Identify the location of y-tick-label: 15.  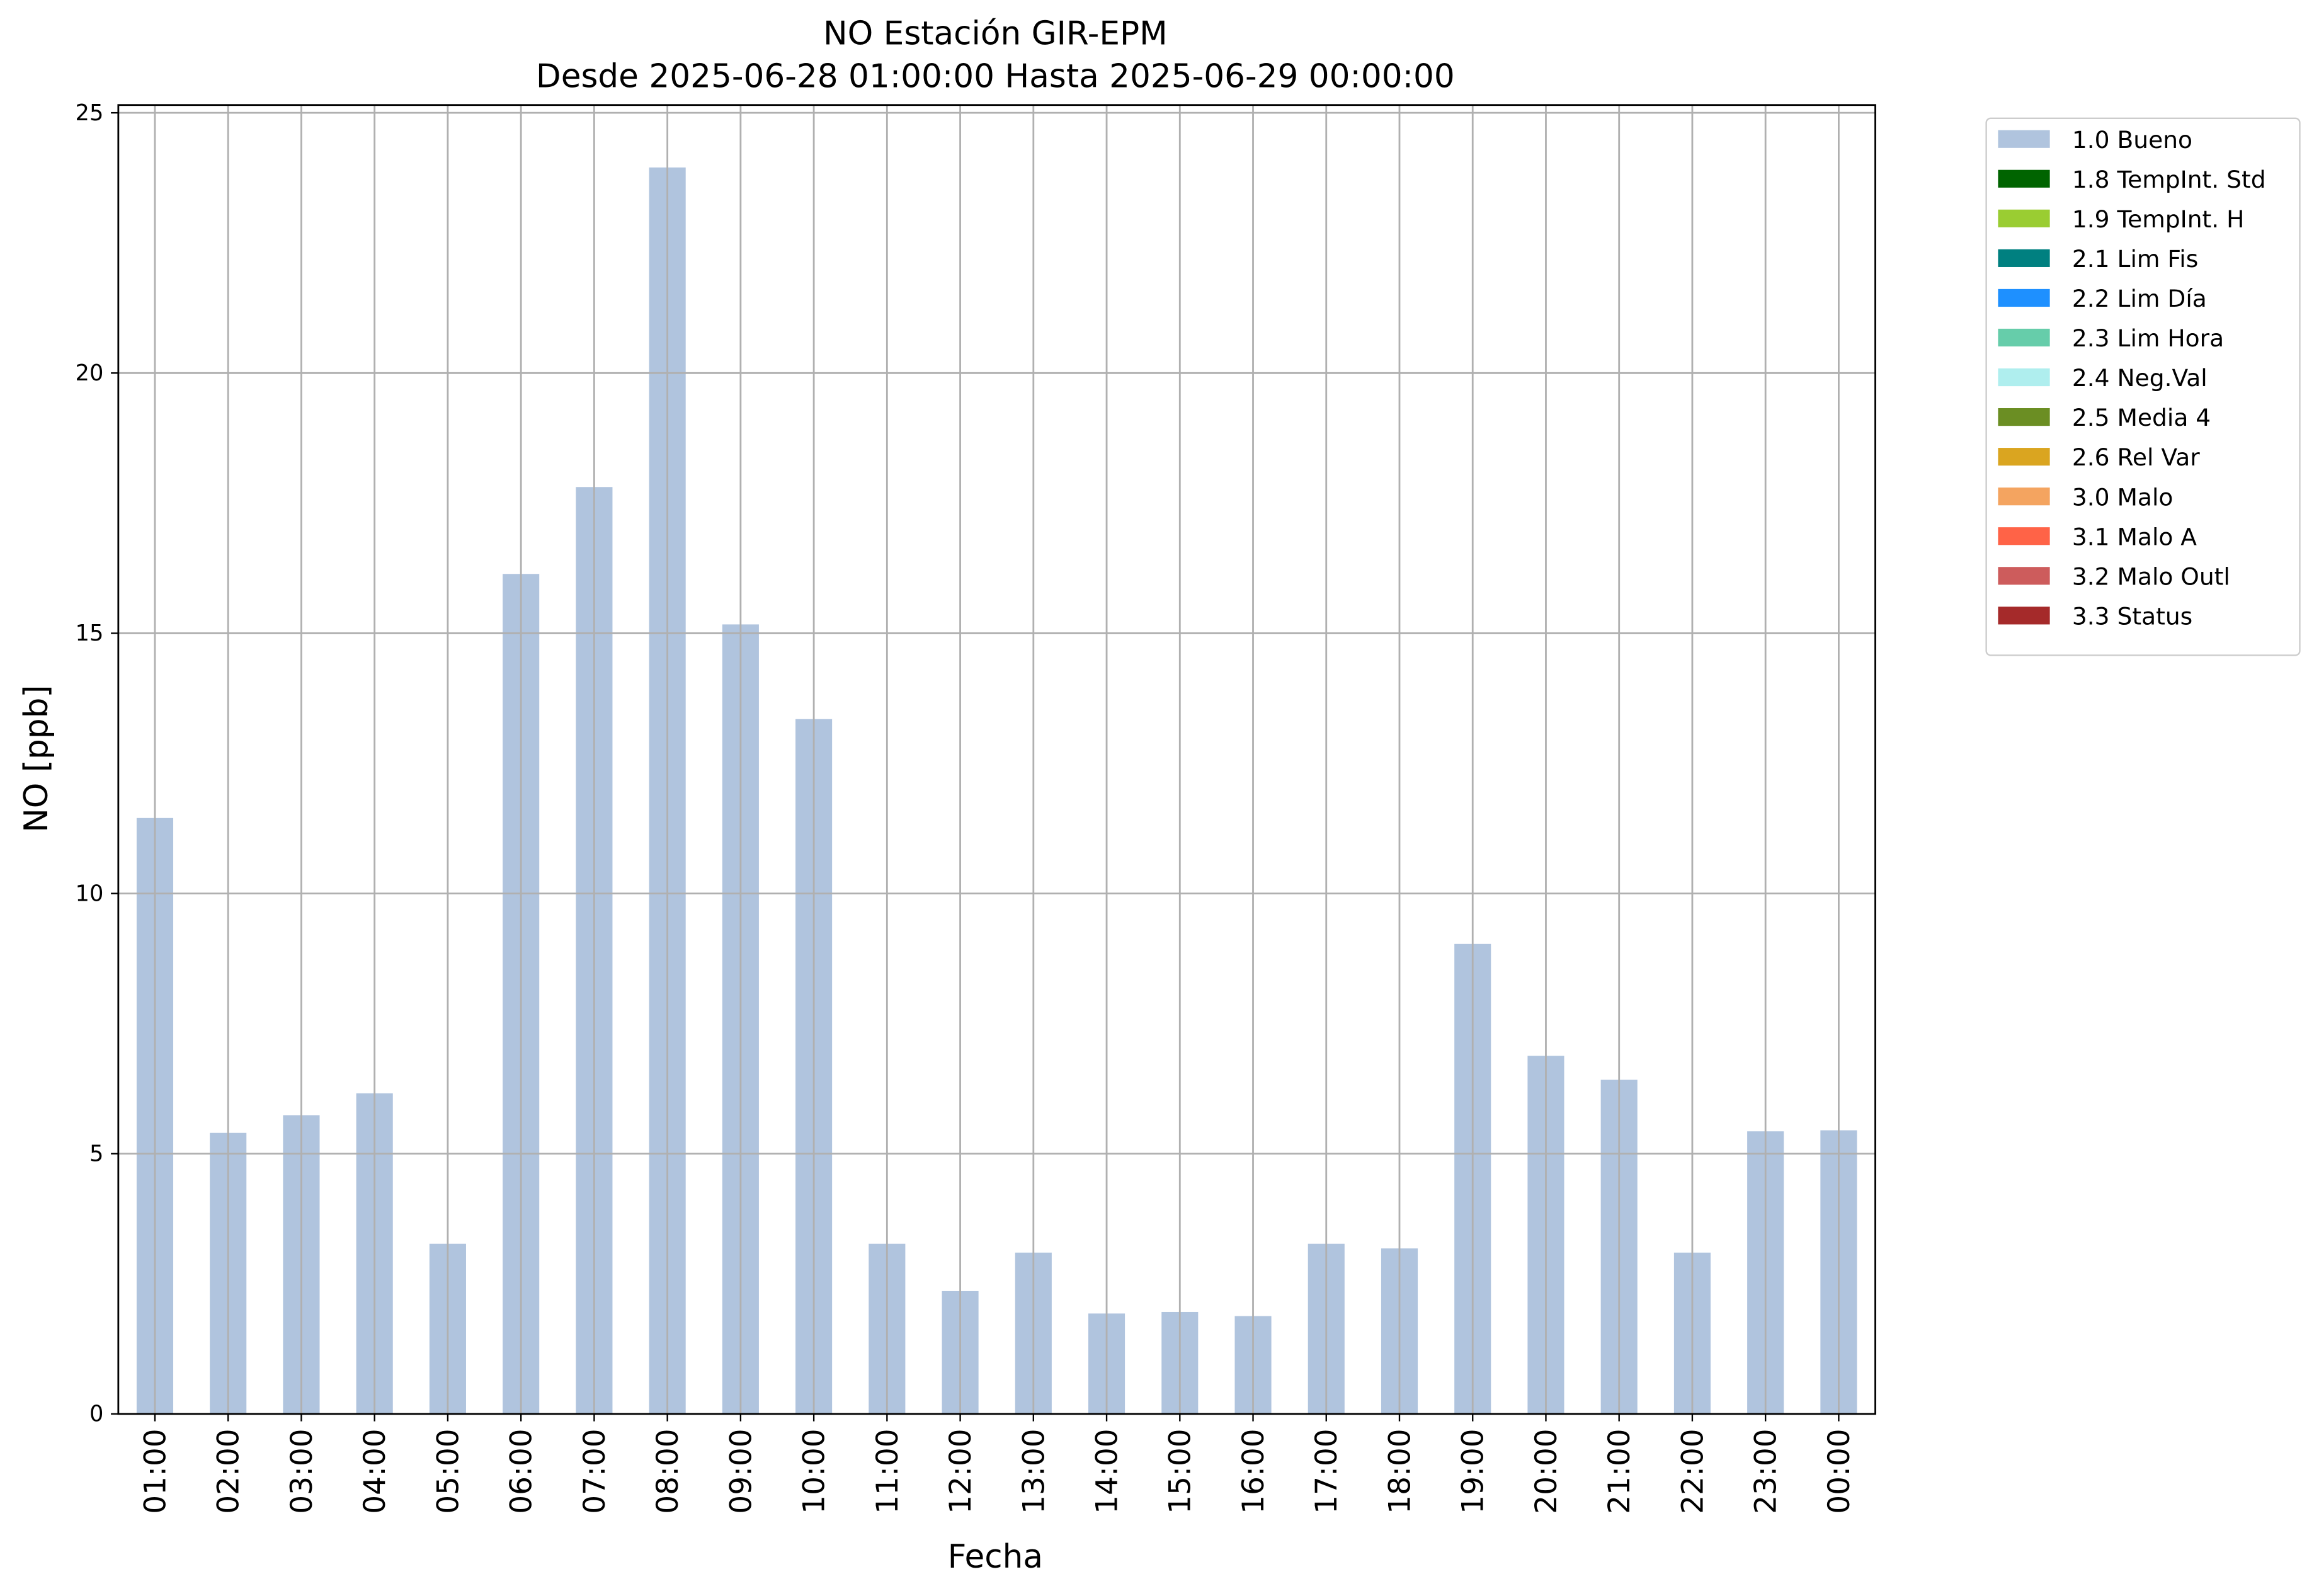
(90, 633).